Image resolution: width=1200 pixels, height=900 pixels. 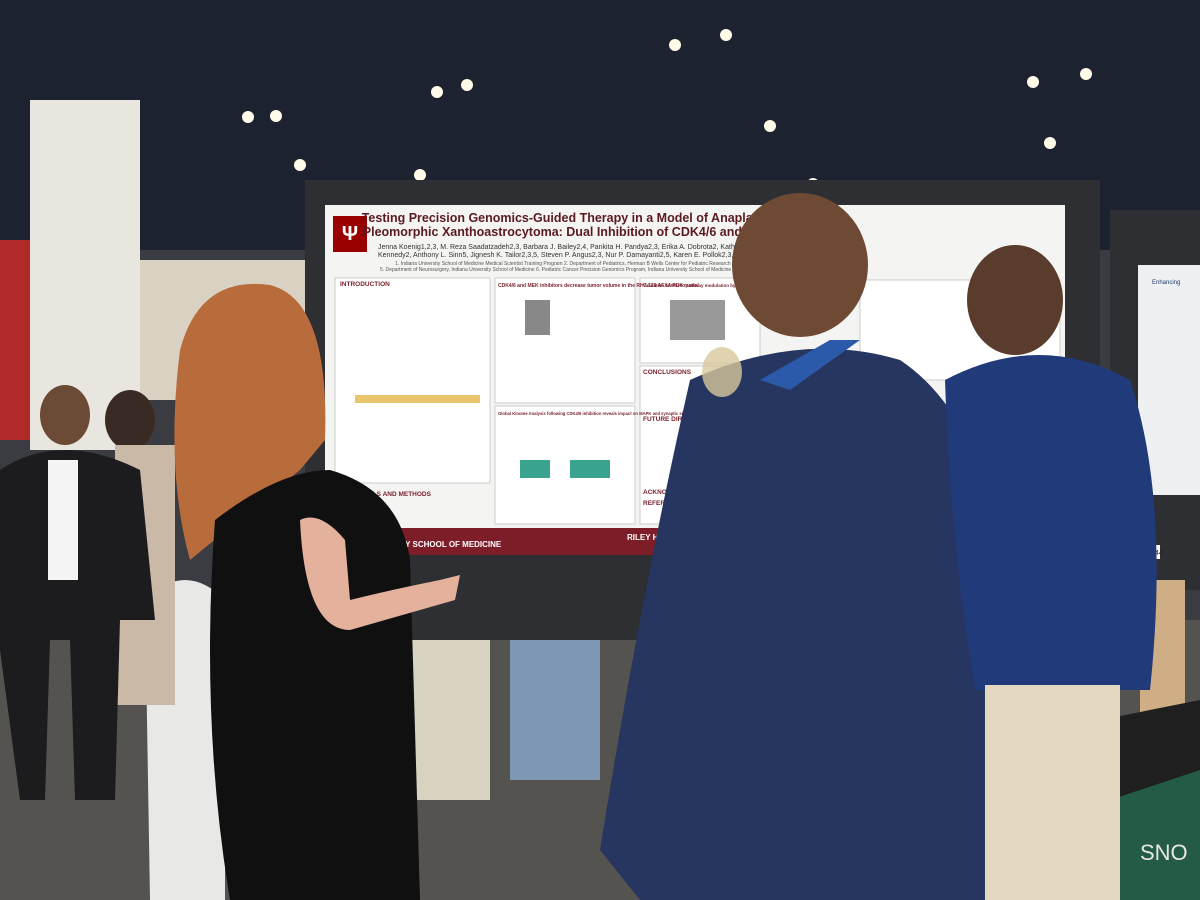 I want to click on lanyard, so click(x=810, y=365).